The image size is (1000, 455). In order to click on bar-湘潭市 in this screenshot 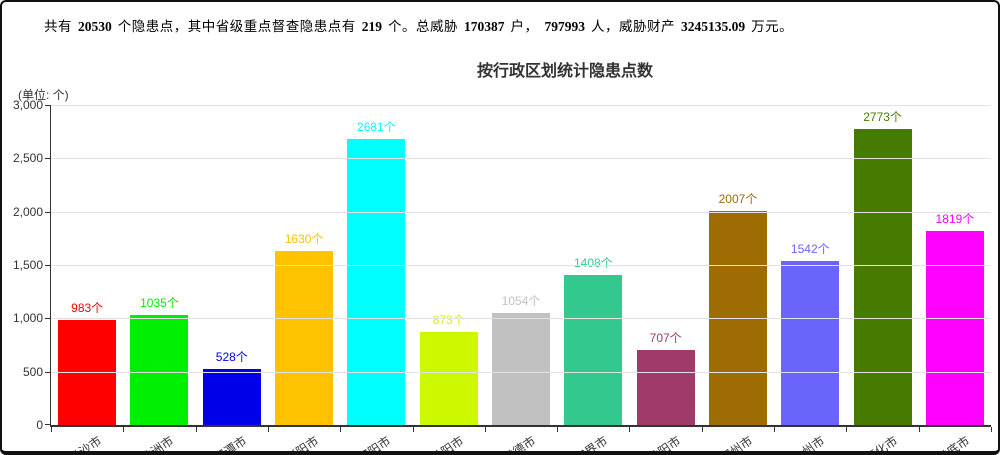, I will do `click(231, 396)`.